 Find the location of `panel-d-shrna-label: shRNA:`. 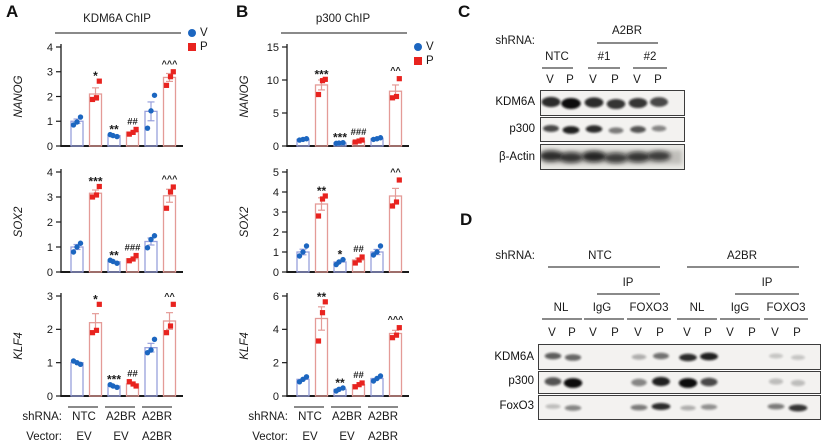

panel-d-shrna-label: shRNA: is located at coordinates (515, 256).